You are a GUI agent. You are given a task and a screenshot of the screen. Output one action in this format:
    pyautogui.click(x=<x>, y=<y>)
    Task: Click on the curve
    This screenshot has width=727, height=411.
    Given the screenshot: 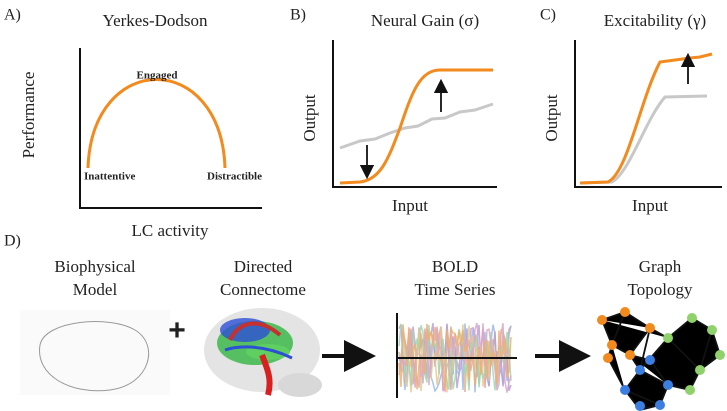 What is the action you would take?
    pyautogui.click(x=156, y=123)
    